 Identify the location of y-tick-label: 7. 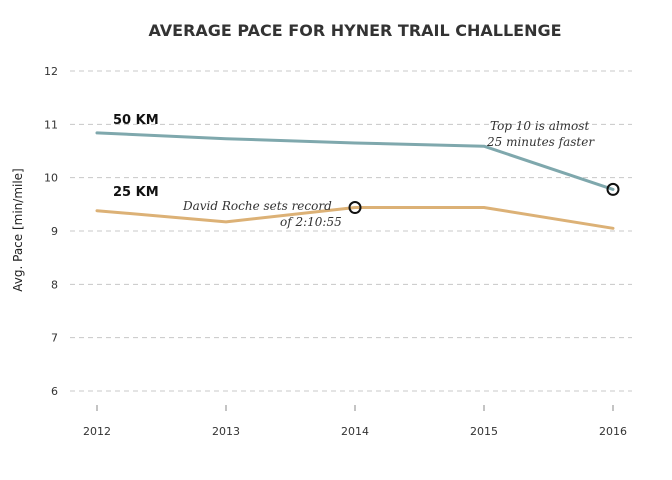
(54, 338).